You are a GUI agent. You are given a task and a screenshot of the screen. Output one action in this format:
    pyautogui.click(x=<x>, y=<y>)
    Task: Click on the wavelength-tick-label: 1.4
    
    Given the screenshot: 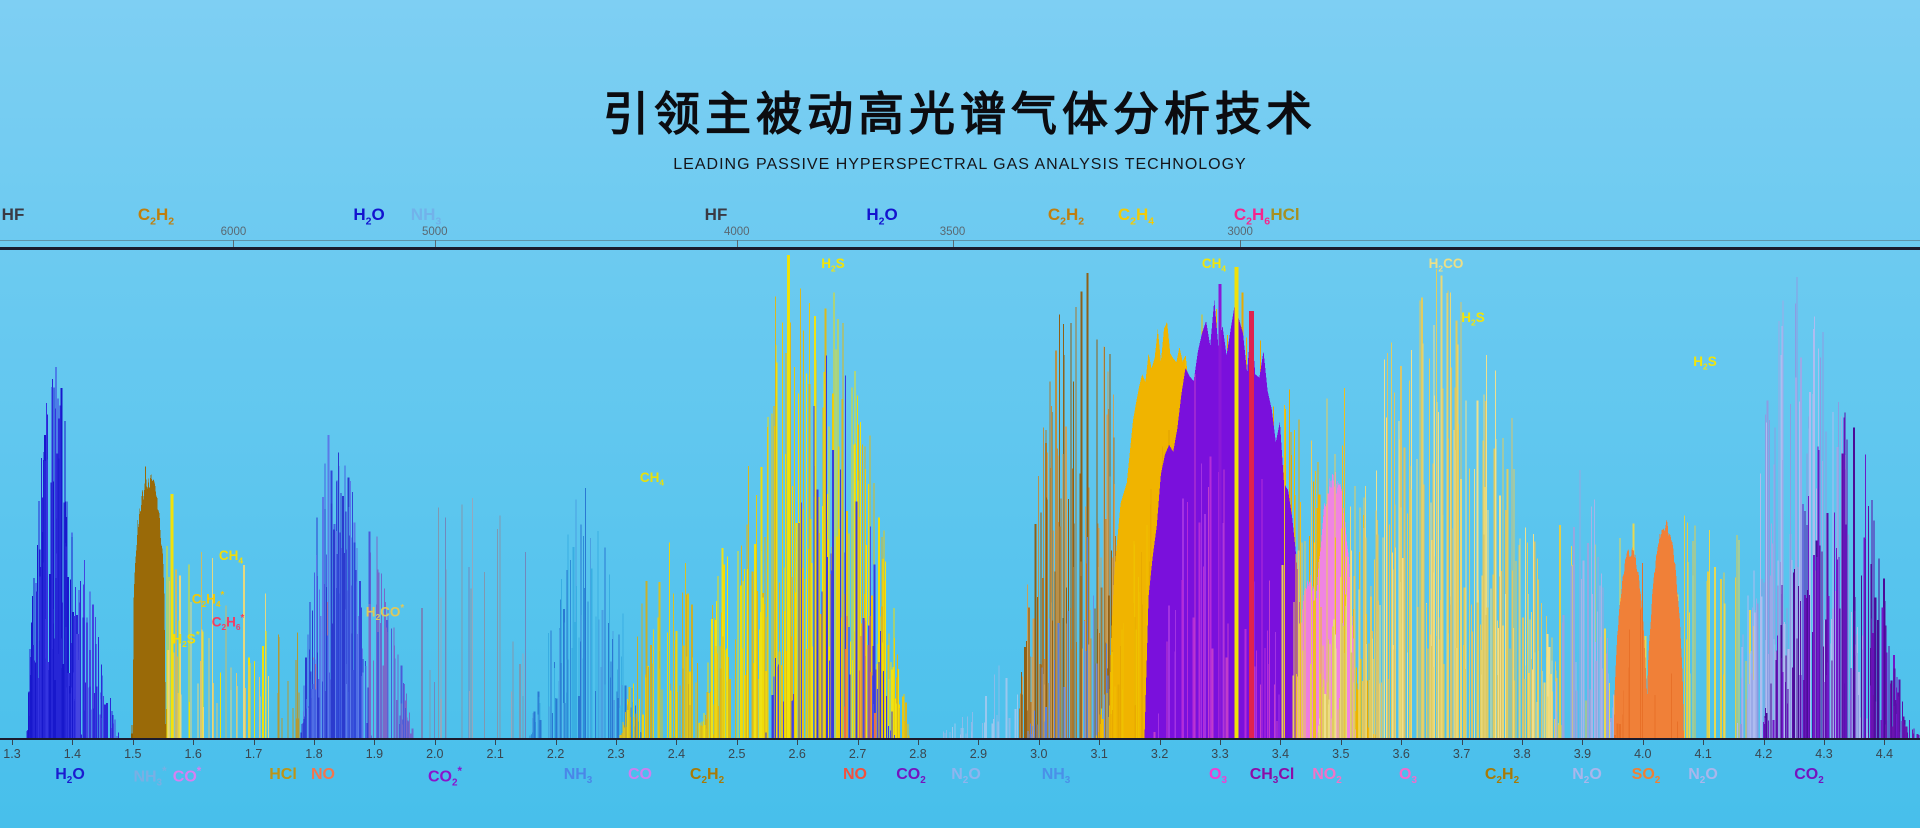 What is the action you would take?
    pyautogui.click(x=72, y=754)
    